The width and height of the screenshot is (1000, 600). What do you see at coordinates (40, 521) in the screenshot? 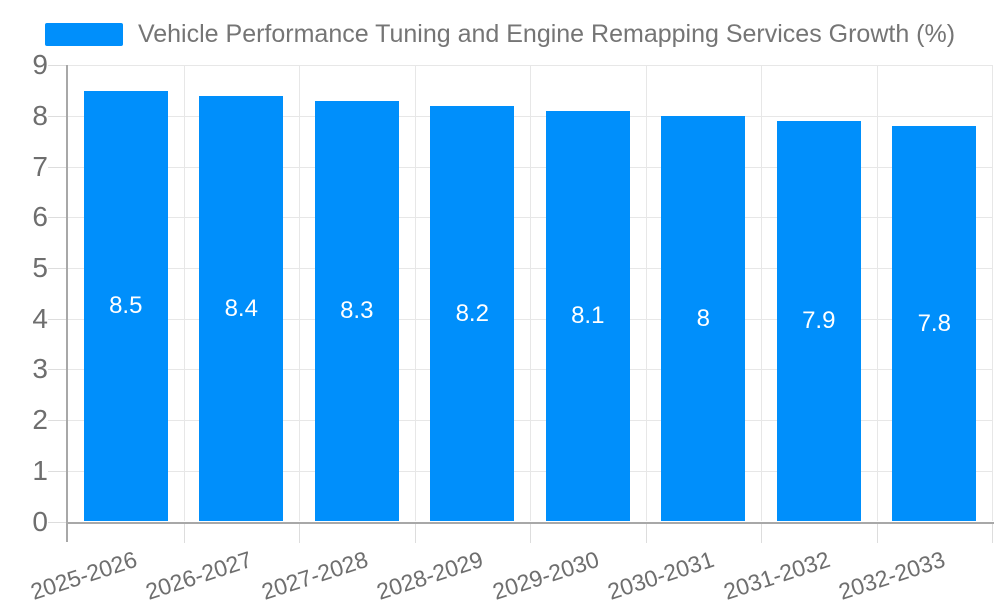
I see `y-axis-label: 0` at bounding box center [40, 521].